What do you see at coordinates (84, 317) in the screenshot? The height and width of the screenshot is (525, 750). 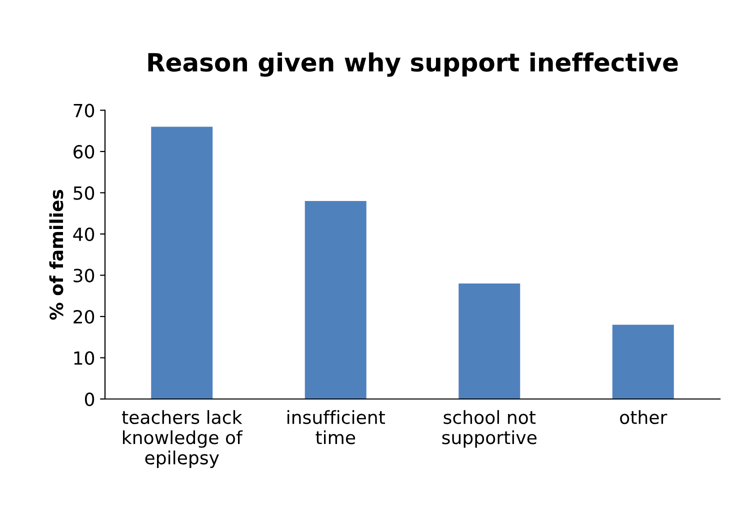 I see `y-tick-label: 20` at bounding box center [84, 317].